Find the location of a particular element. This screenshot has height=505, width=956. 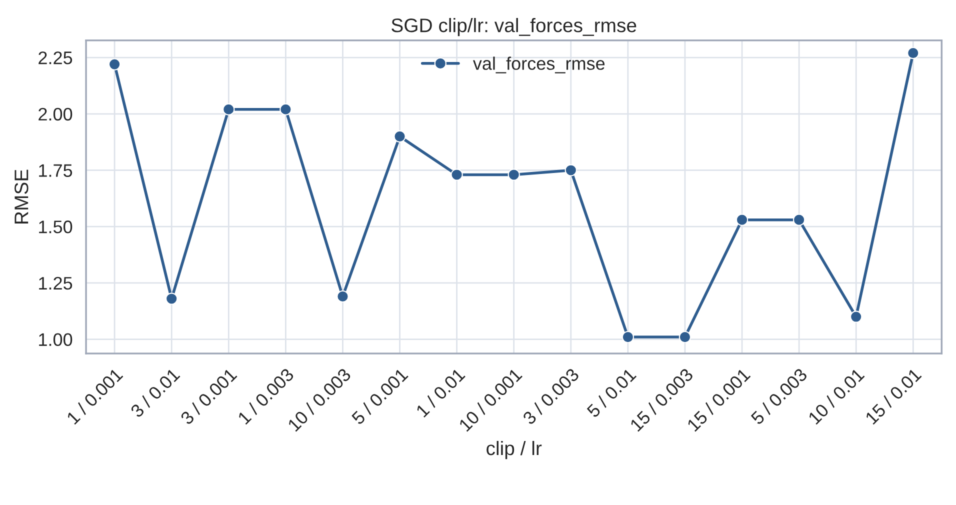

y-tick-label: 2.25 is located at coordinates (55, 57).